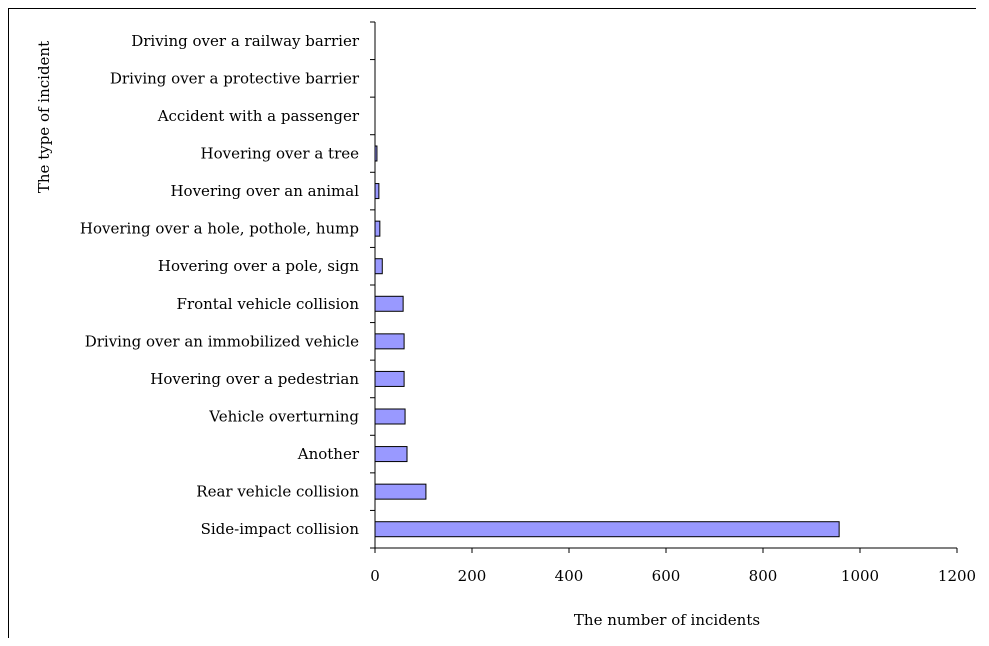 Image resolution: width=989 pixels, height=646 pixels. Describe the element at coordinates (222, 341) in the screenshot. I see `category-label: Driving over an immobilized vehicle` at that location.